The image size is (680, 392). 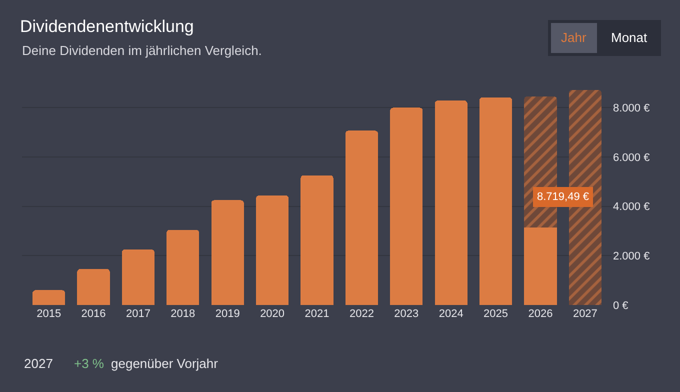 I want to click on x-tick-label: 2016, so click(x=93, y=314).